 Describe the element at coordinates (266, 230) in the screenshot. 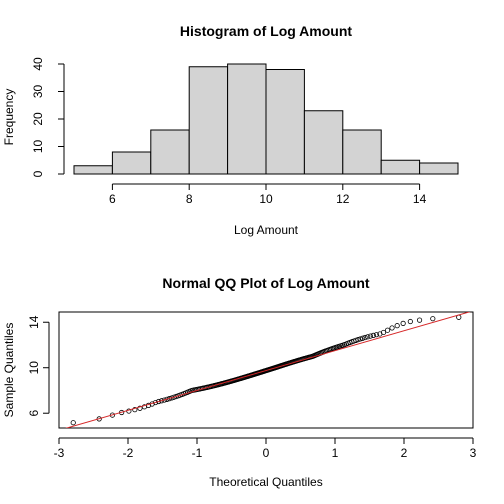

I see `histogram-xlabel: Log Amount` at that location.